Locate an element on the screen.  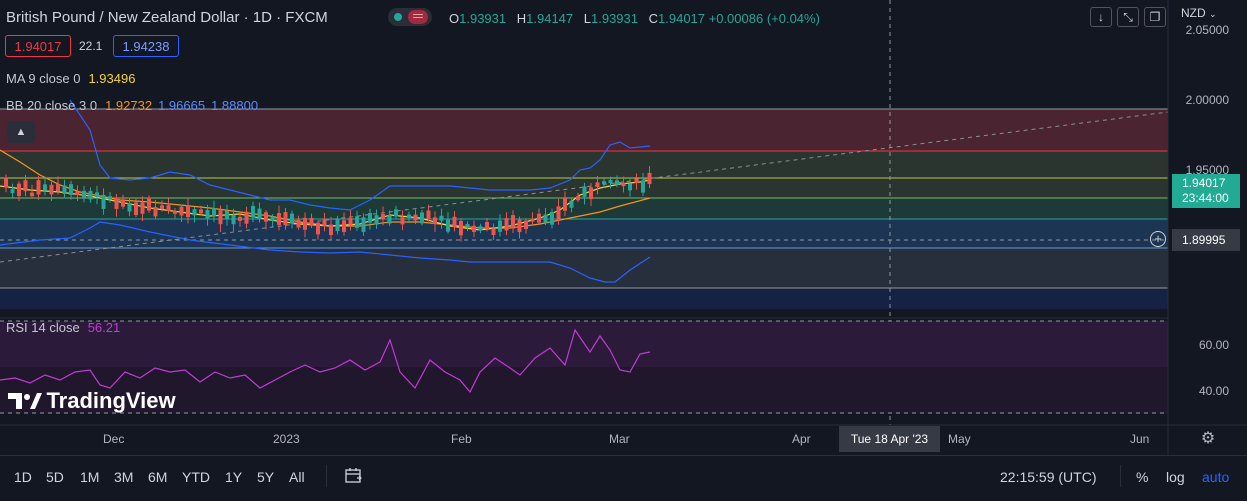
range-1m-button: 1M is located at coordinates (90, 477).